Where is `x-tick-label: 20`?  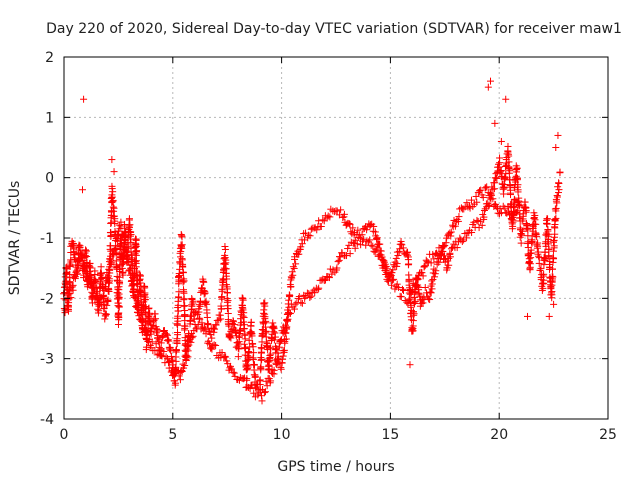
x-tick-label: 20 is located at coordinates (499, 435).